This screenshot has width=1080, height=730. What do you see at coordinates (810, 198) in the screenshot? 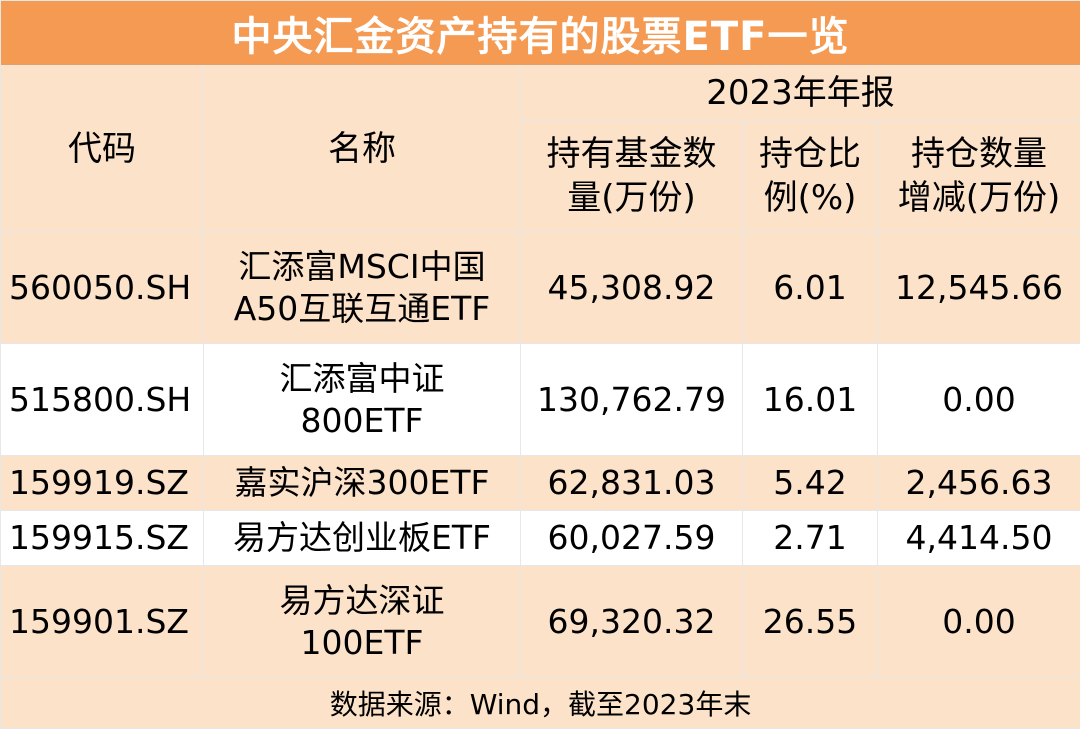
I see `header-weight-line2: 例(%)` at bounding box center [810, 198].